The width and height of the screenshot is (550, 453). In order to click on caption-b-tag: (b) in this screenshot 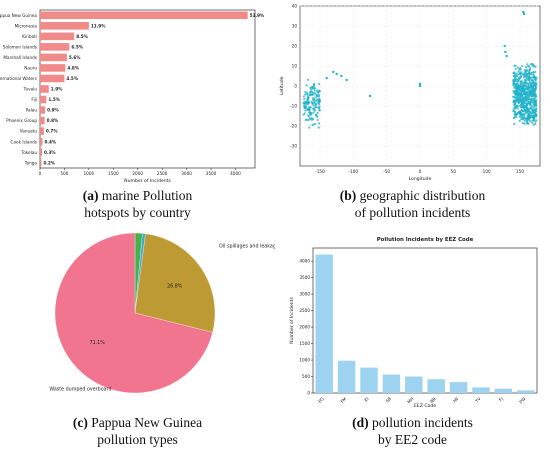, I will do `click(348, 195)`.